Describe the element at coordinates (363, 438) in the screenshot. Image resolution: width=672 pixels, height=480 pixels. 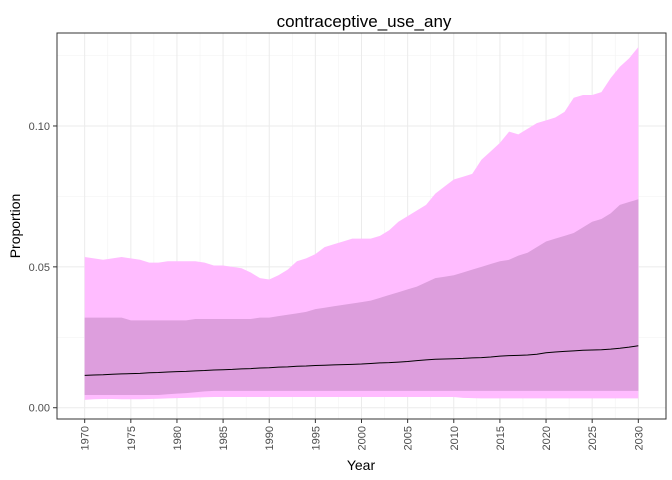
I see `x-tick-label: 2000` at that location.